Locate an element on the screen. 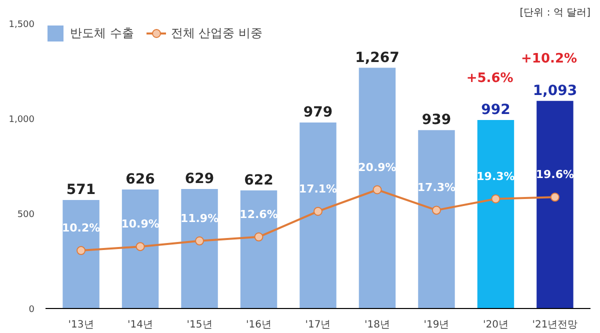  data-label: 622 is located at coordinates (259, 180).